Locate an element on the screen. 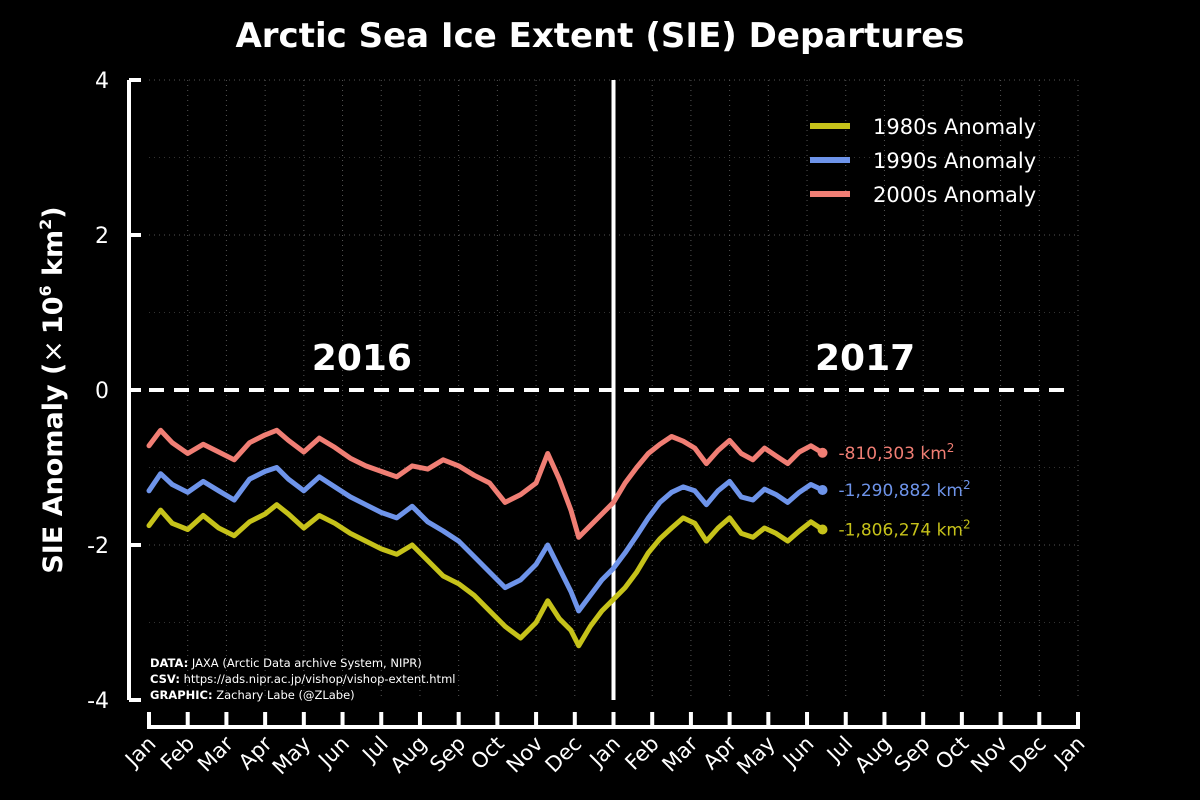 The width and height of the screenshot is (1200, 800). y-axis-label: SIE Anomaly (× 106 km2) is located at coordinates (52, 389).